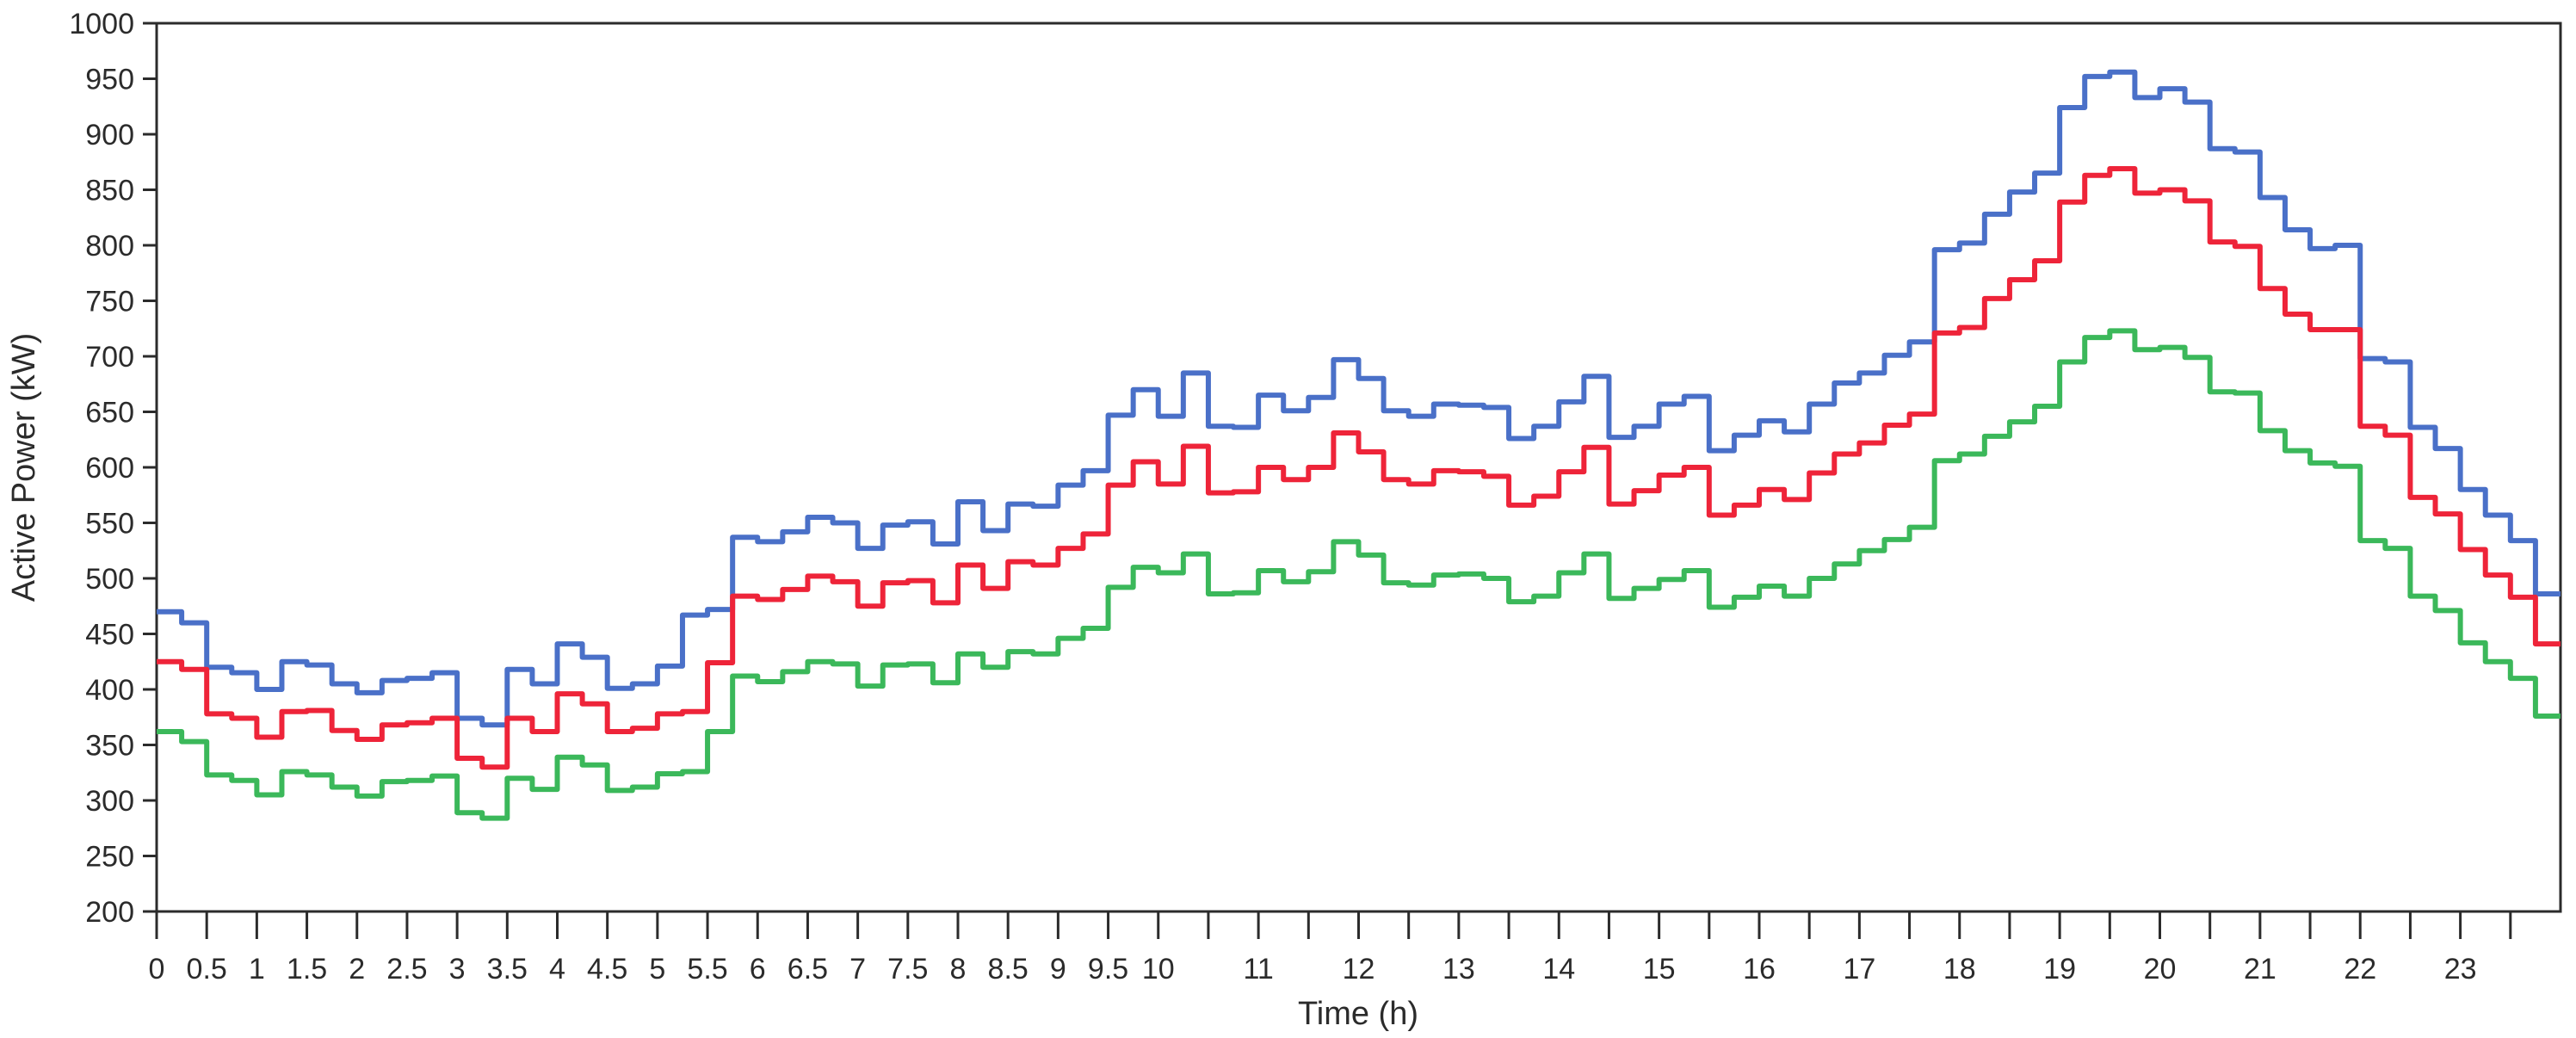 Image resolution: width=2576 pixels, height=1038 pixels. What do you see at coordinates (109, 191) in the screenshot?
I see `y-tick-label: 850` at bounding box center [109, 191].